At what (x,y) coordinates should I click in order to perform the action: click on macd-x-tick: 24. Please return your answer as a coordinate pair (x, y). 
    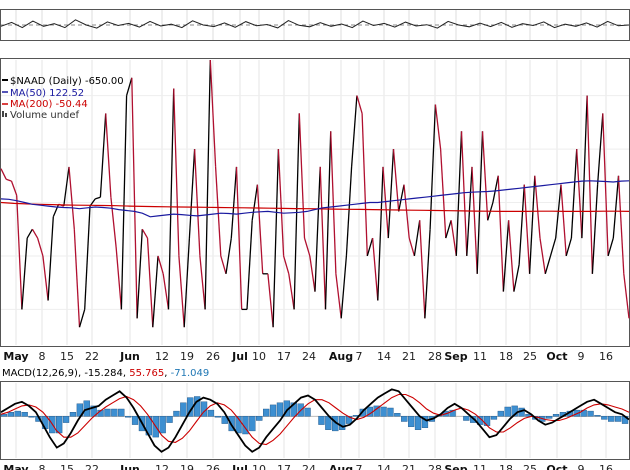
    Looking at the image, I should click on (309, 466).